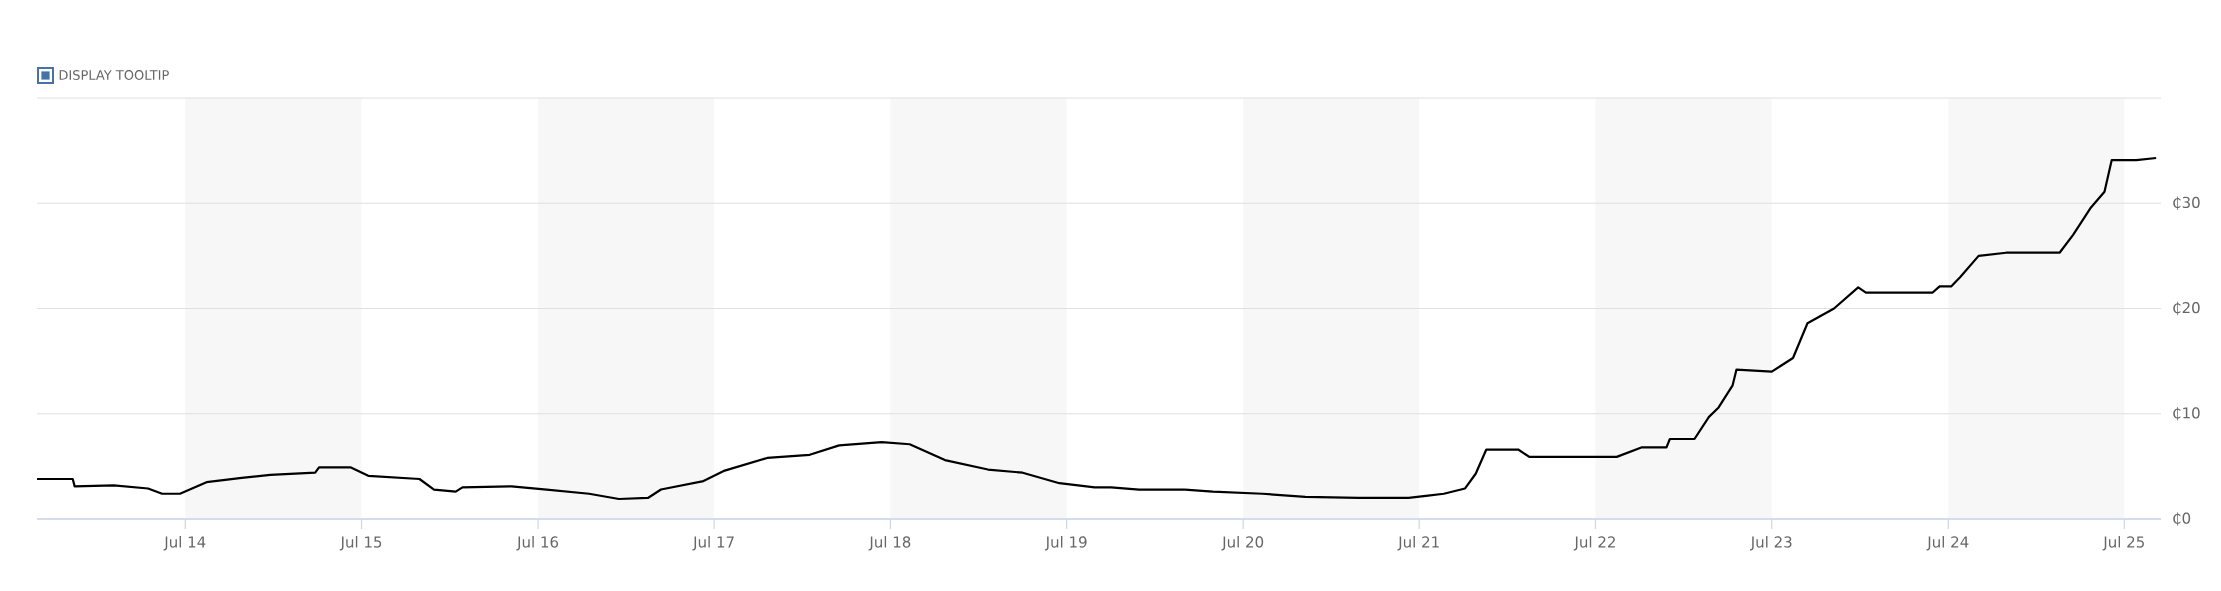 This screenshot has width=2221, height=591. I want to click on x-tick-label: Jul 14, so click(184, 543).